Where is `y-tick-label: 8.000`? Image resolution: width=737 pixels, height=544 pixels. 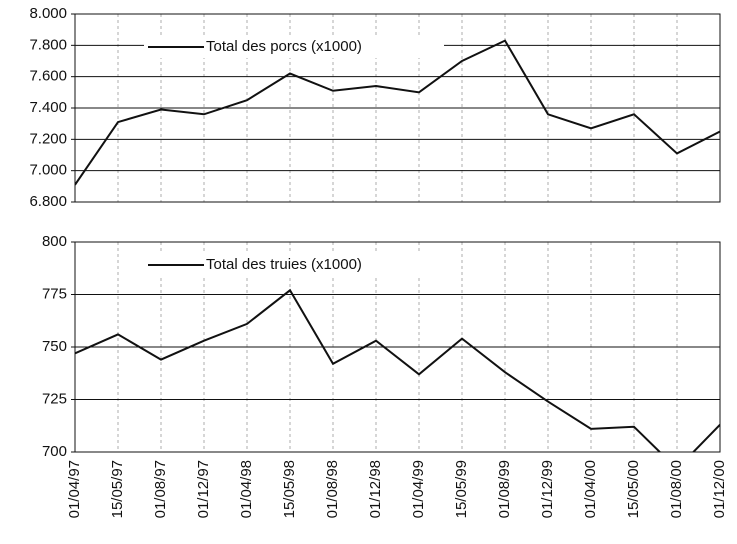
y-tick-label: 8.000 is located at coordinates (48, 13).